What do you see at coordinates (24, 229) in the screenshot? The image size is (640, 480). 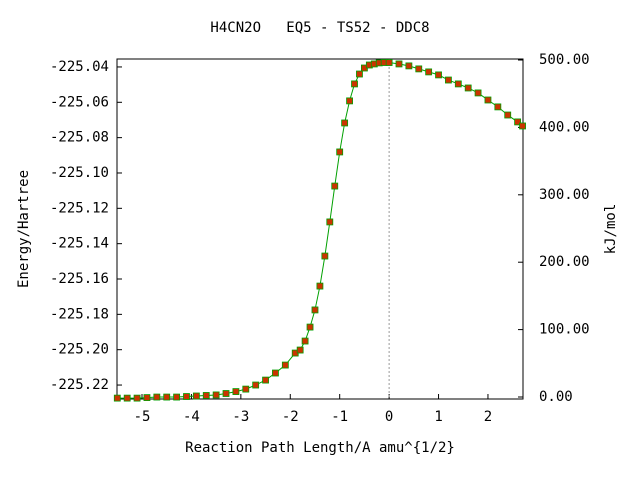 I see `y-axis-label: Energy/Hartree` at bounding box center [24, 229].